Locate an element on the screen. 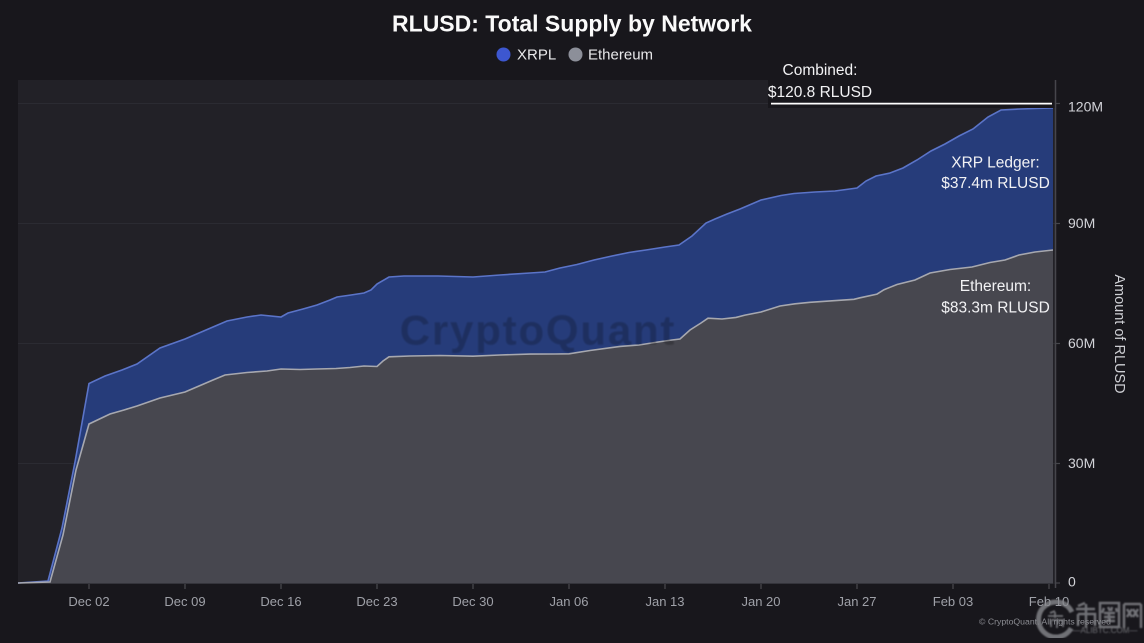 This screenshot has height=643, width=1144. svg-text: Jan 20 is located at coordinates (760, 601).